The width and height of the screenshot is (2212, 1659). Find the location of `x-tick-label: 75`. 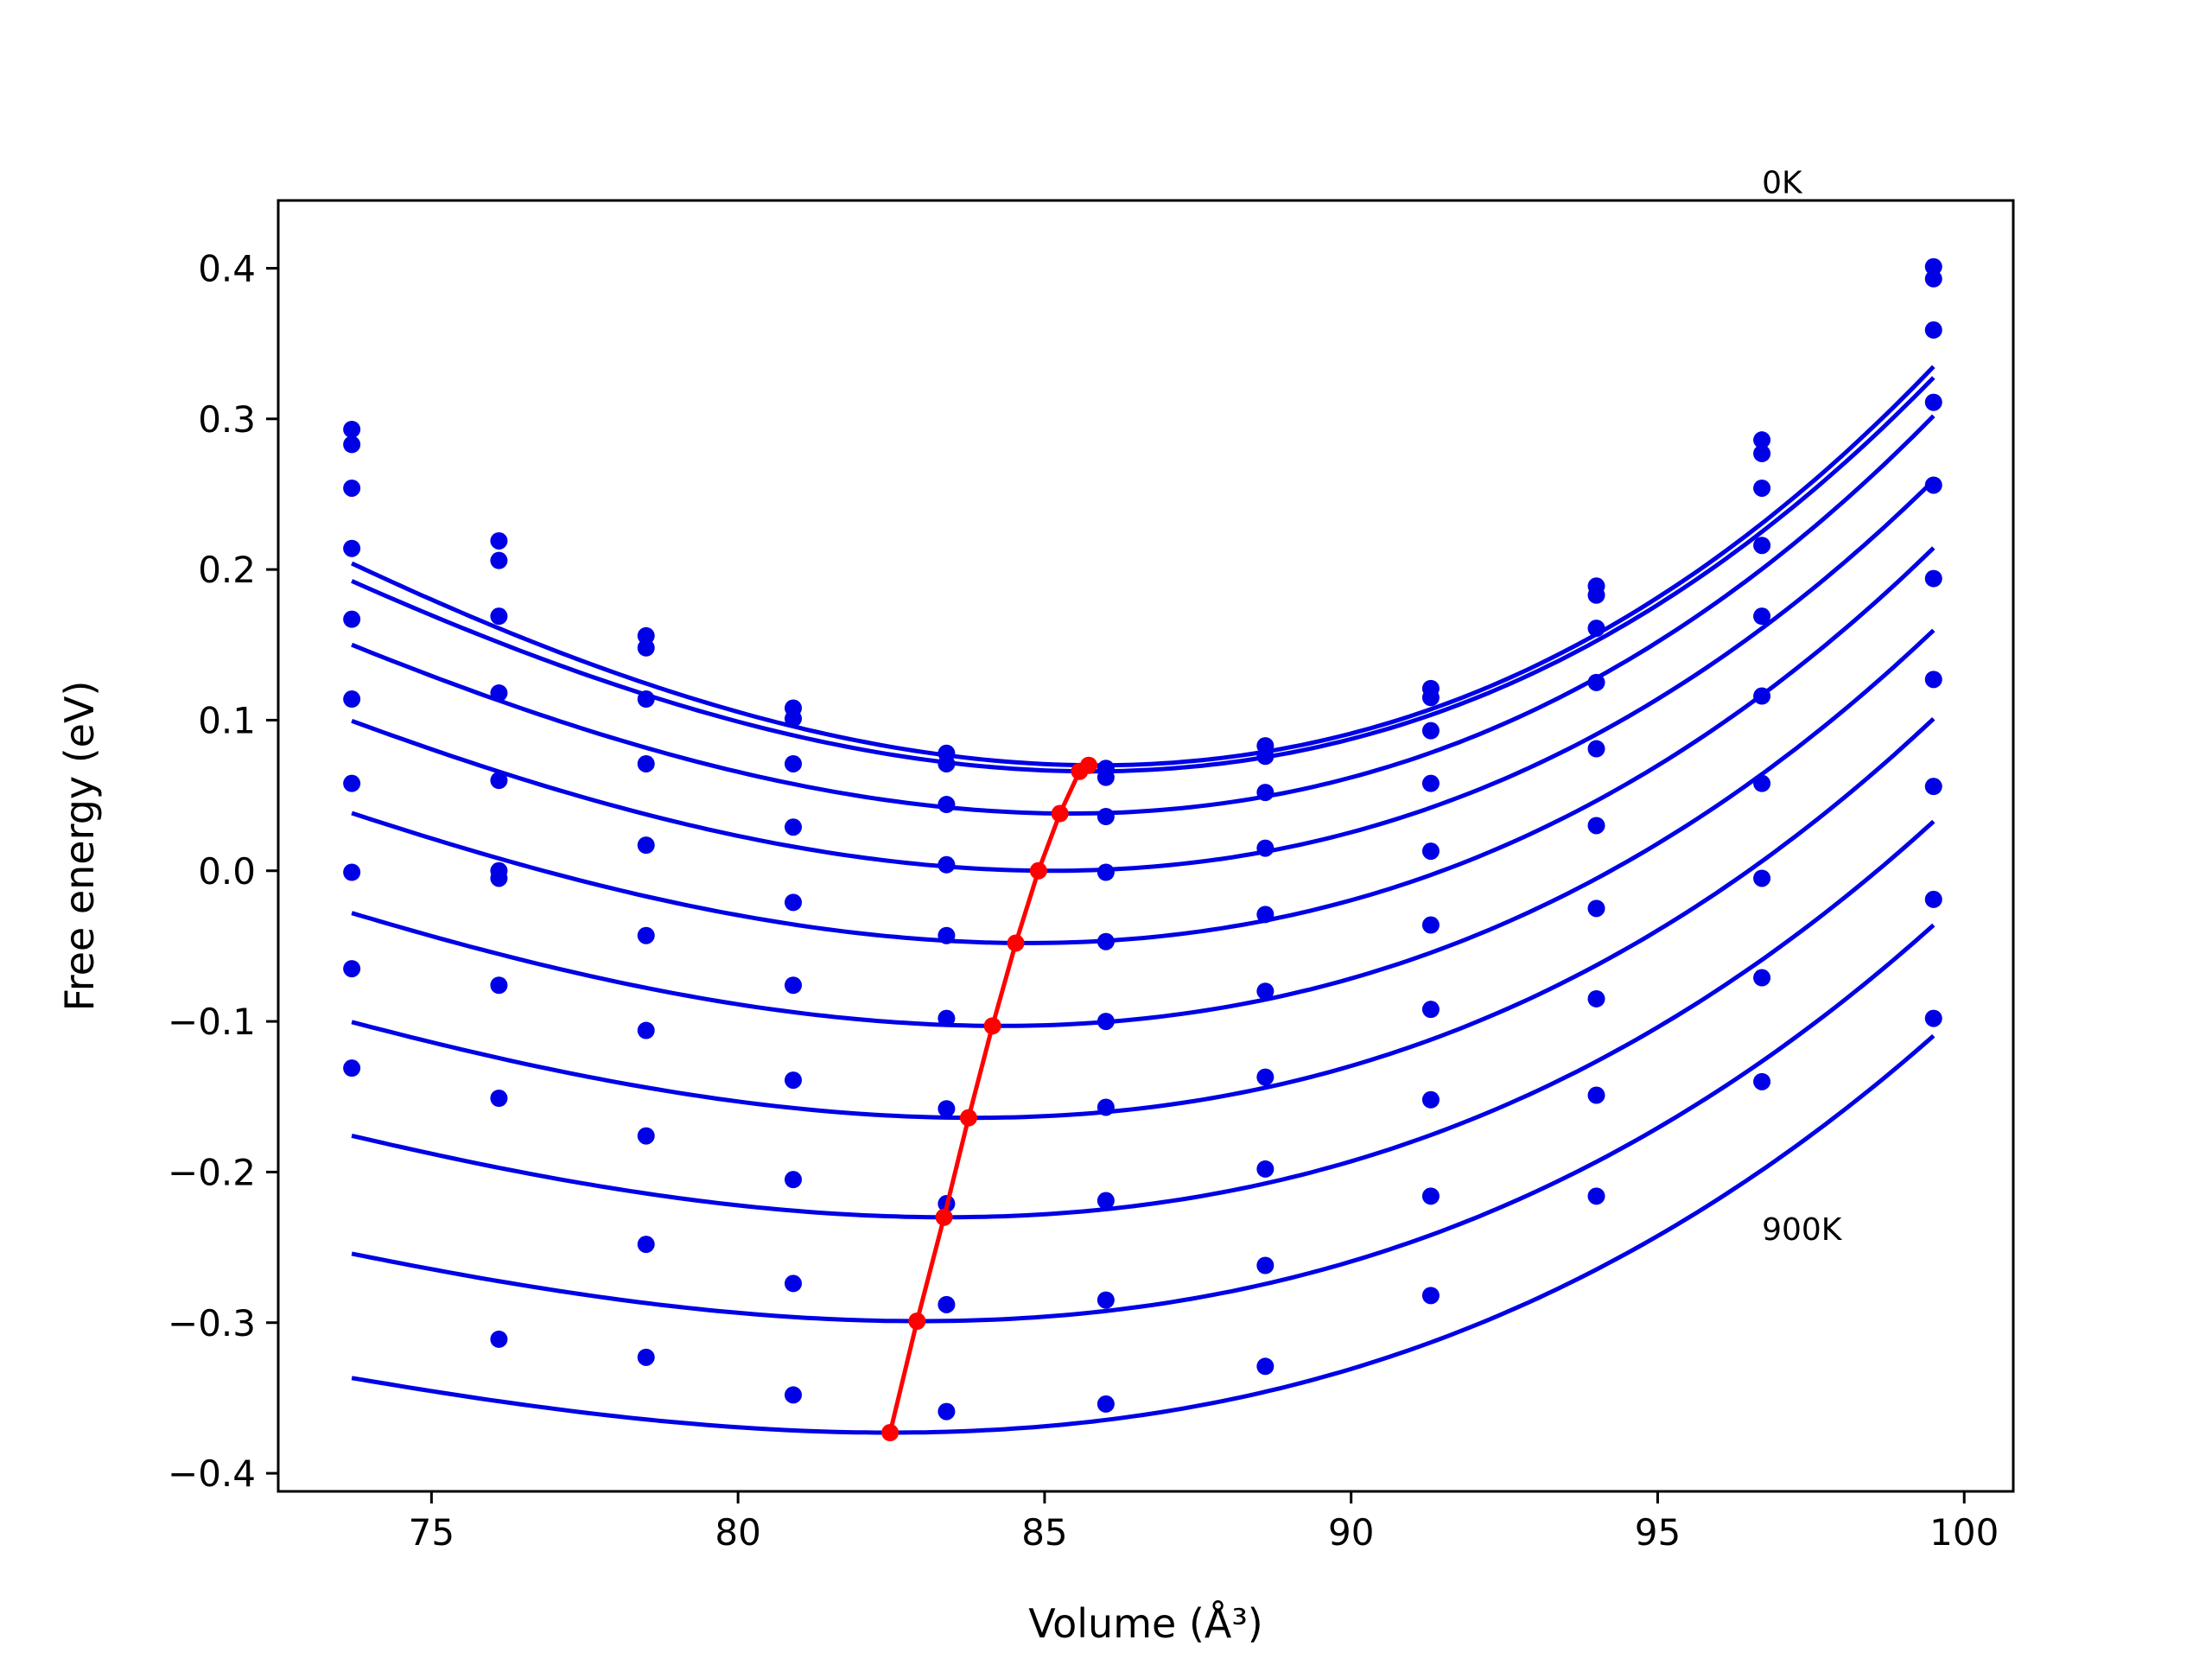

x-tick-label: 75 is located at coordinates (431, 1532).